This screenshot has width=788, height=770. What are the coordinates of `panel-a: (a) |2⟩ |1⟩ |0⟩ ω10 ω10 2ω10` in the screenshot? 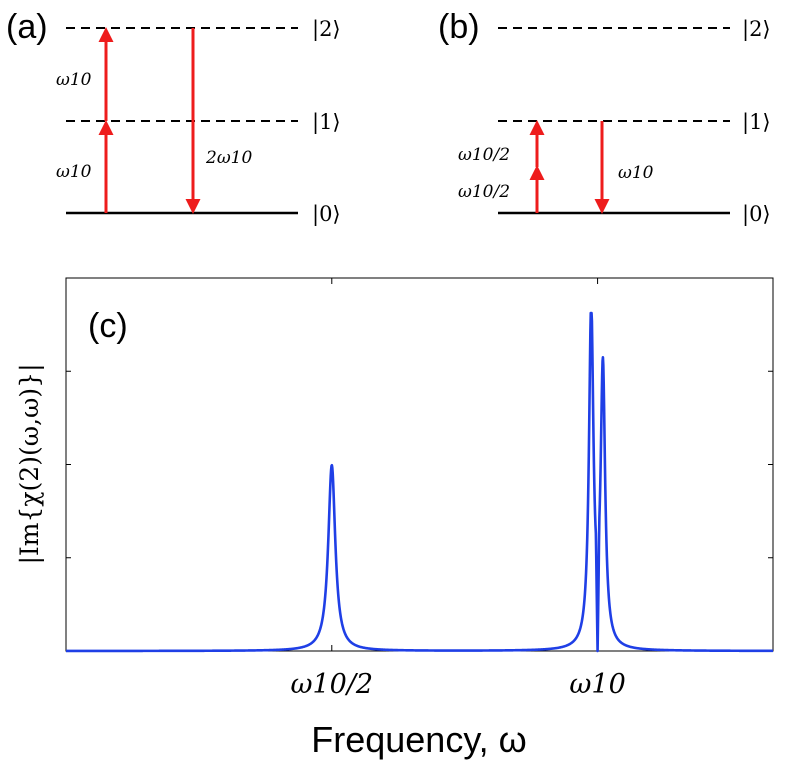 It's located at (173, 117).